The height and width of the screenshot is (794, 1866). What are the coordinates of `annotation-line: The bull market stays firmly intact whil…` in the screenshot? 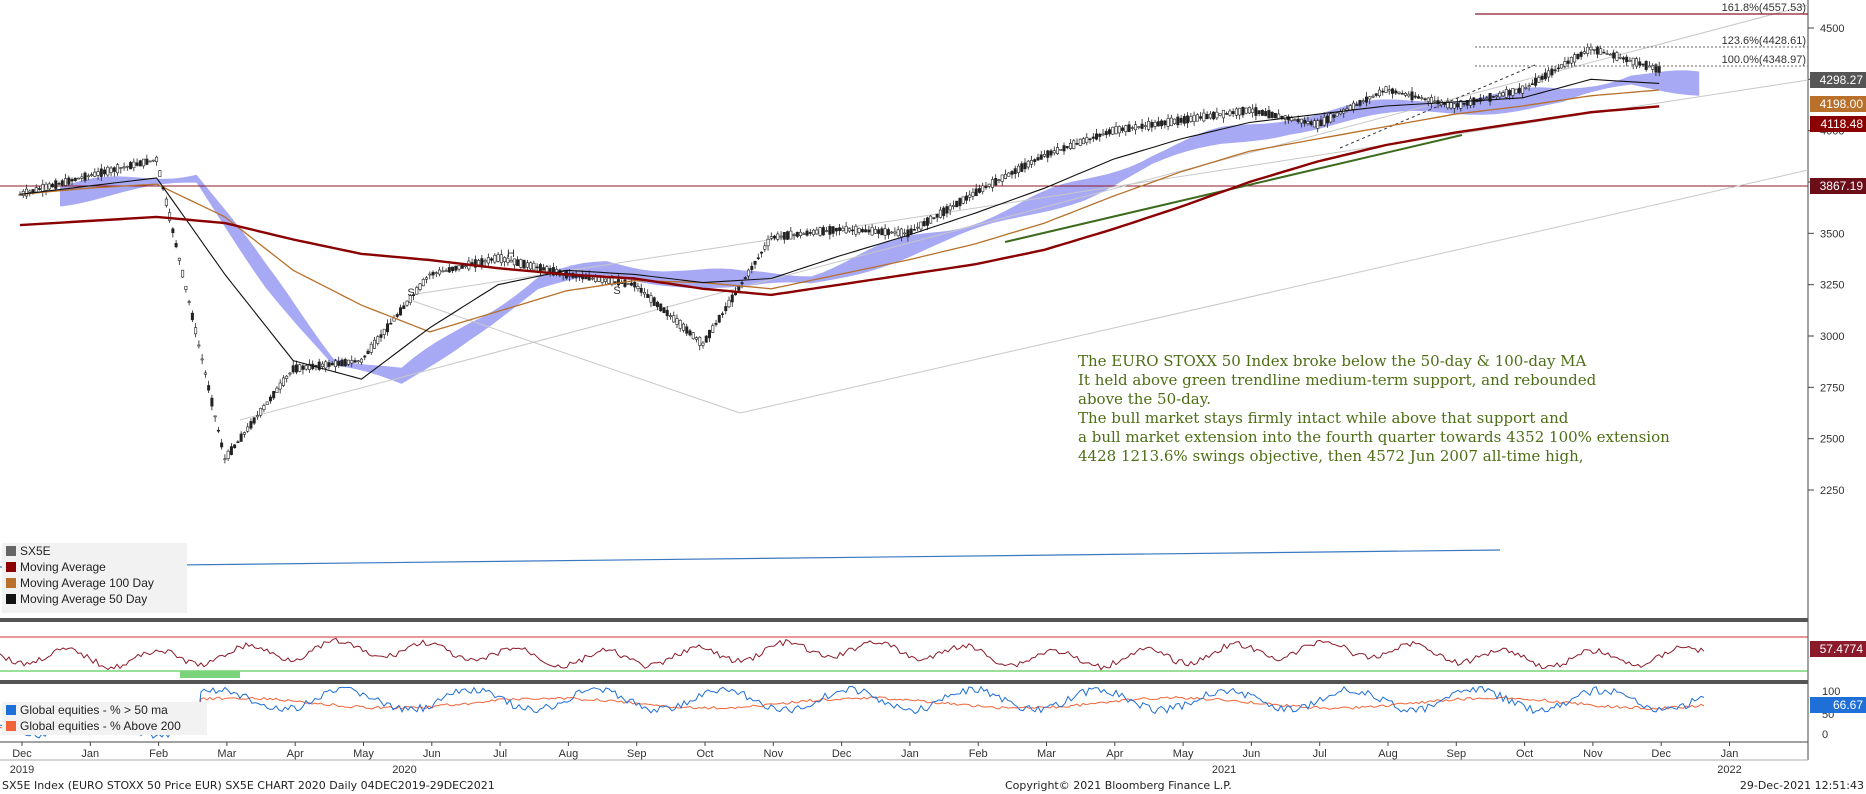 It's located at (1323, 418).